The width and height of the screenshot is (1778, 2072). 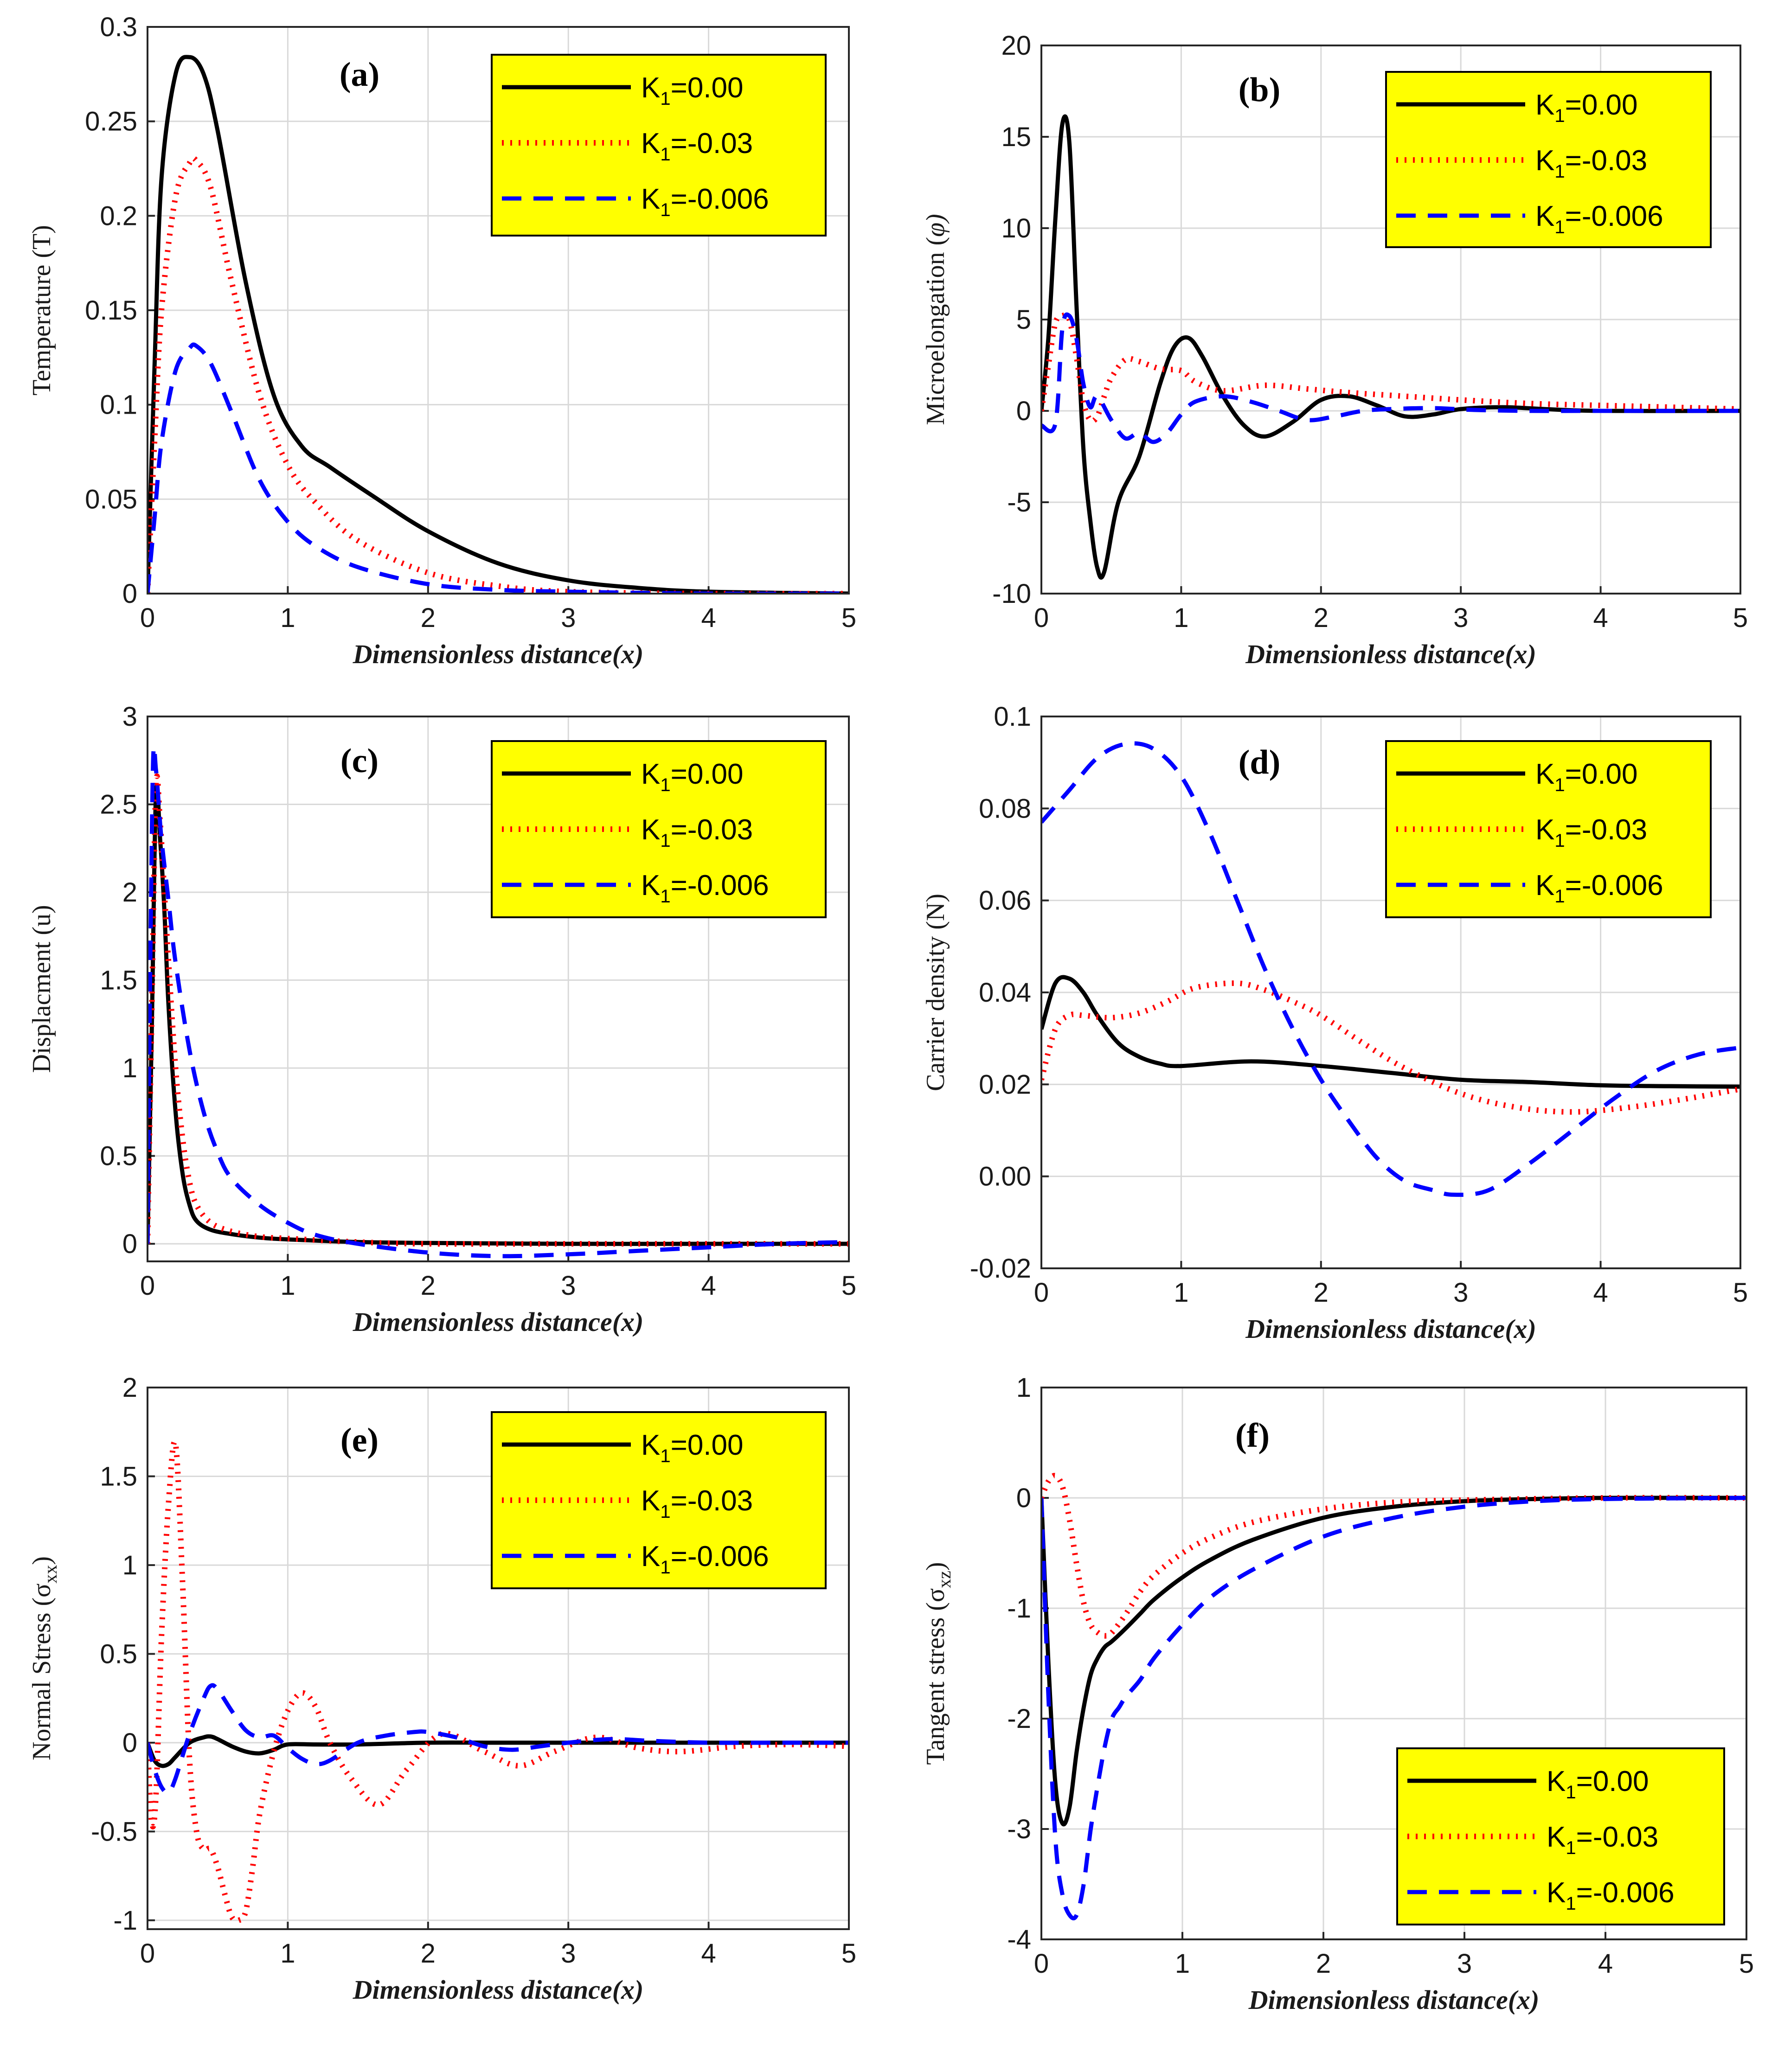 I want to click on y-tick-label: 0.15, so click(x=111, y=310).